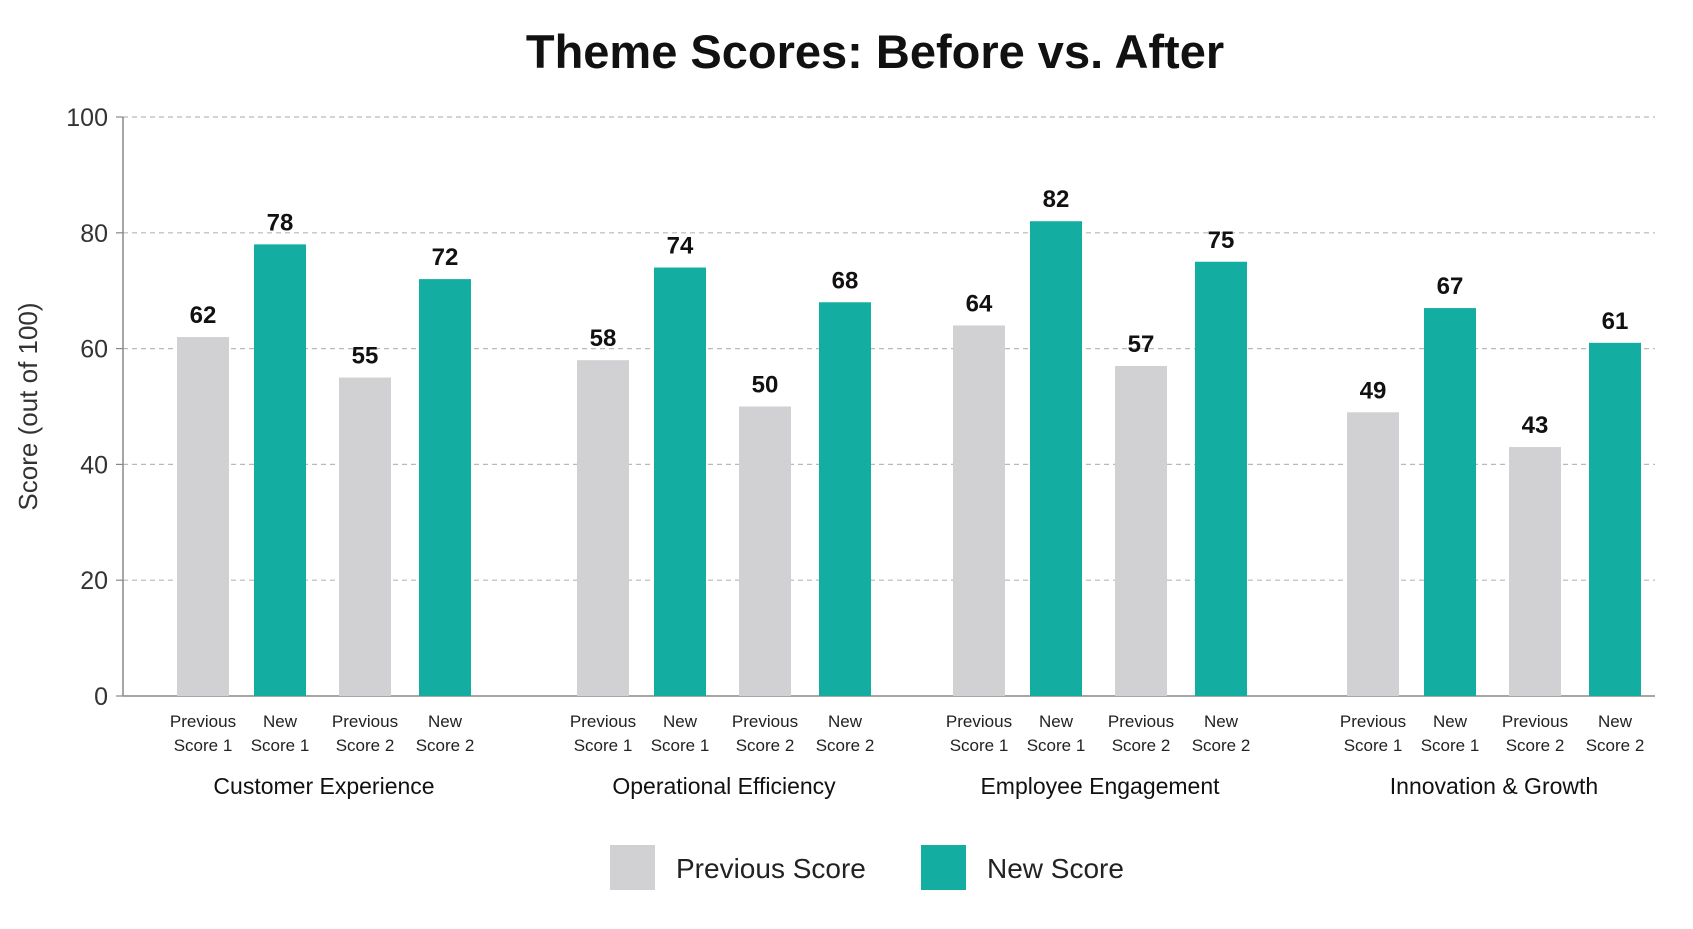 Image resolution: width=1693 pixels, height=929 pixels. What do you see at coordinates (101, 697) in the screenshot?
I see `y-tick-label: 0` at bounding box center [101, 697].